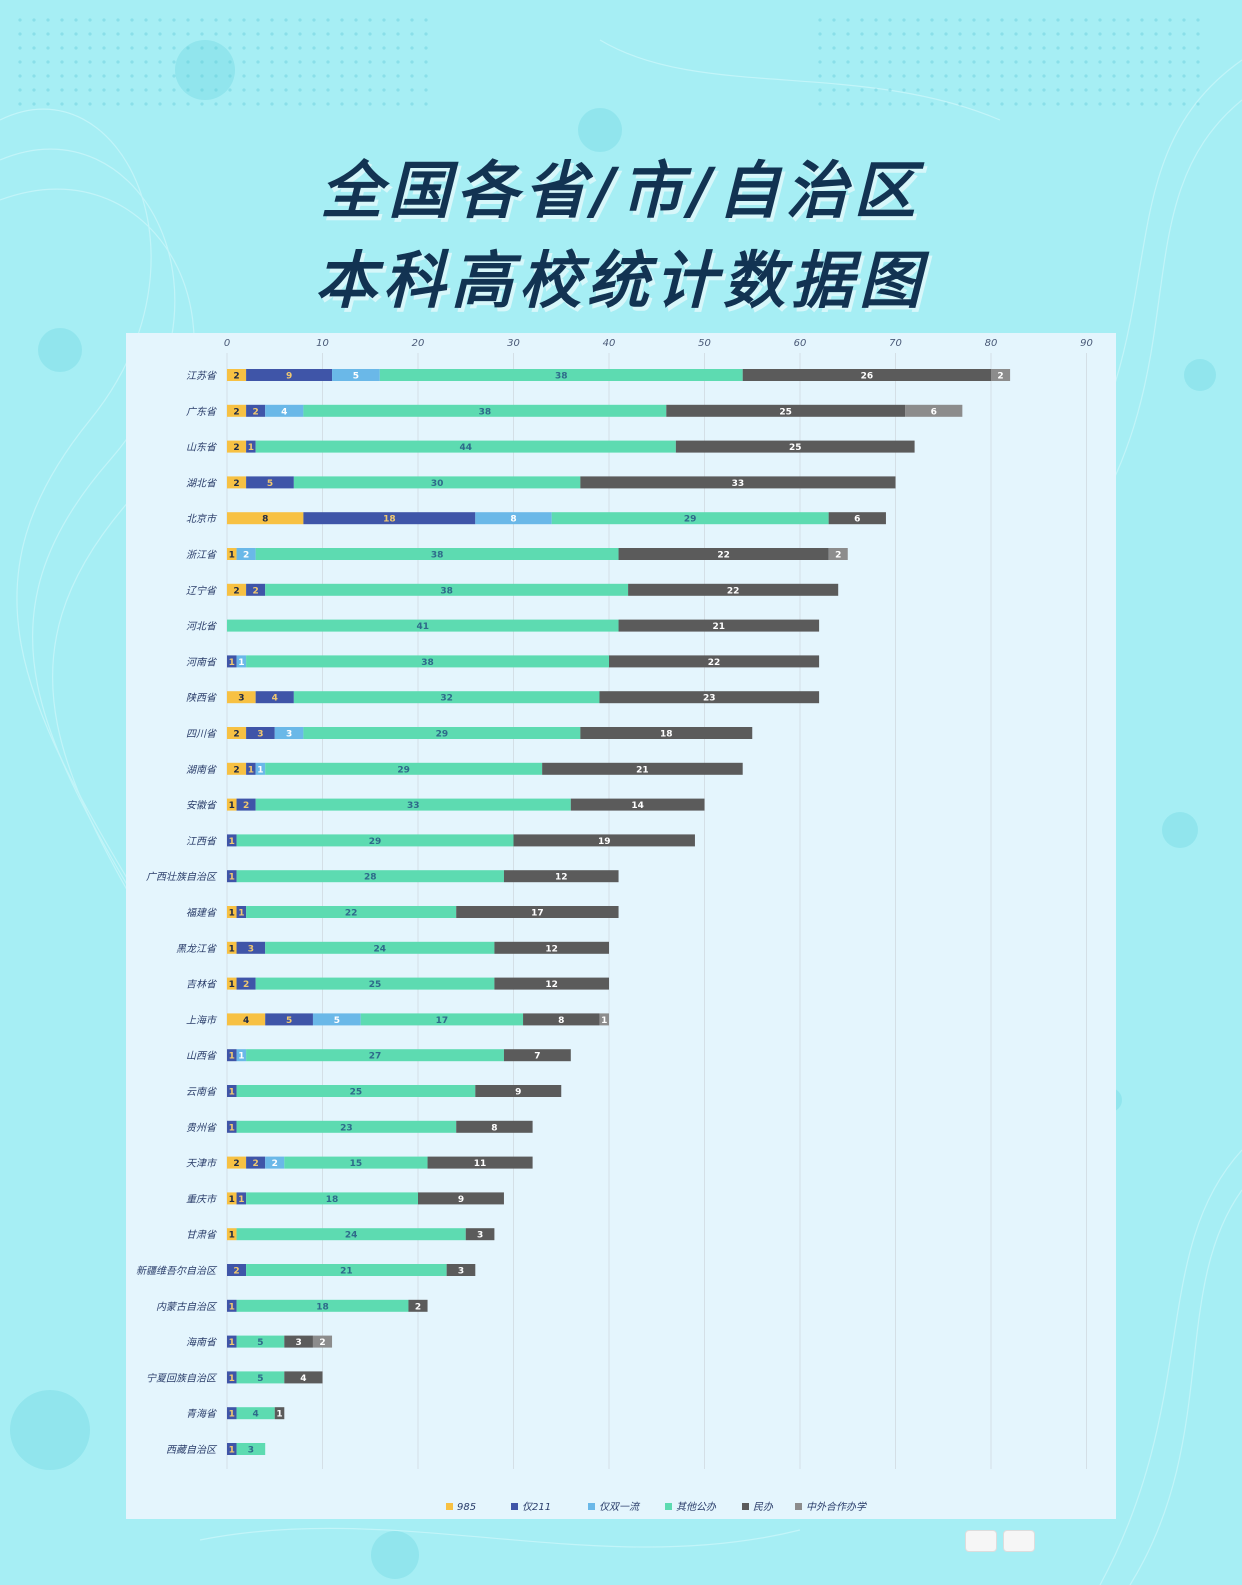 The height and width of the screenshot is (1585, 1242). I want to click on legend-swatch, so click(591, 1506).